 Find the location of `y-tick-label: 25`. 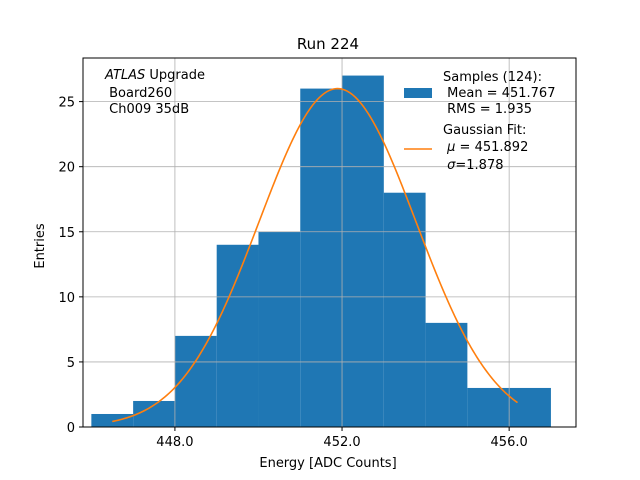

y-tick-label: 25 is located at coordinates (66, 103).